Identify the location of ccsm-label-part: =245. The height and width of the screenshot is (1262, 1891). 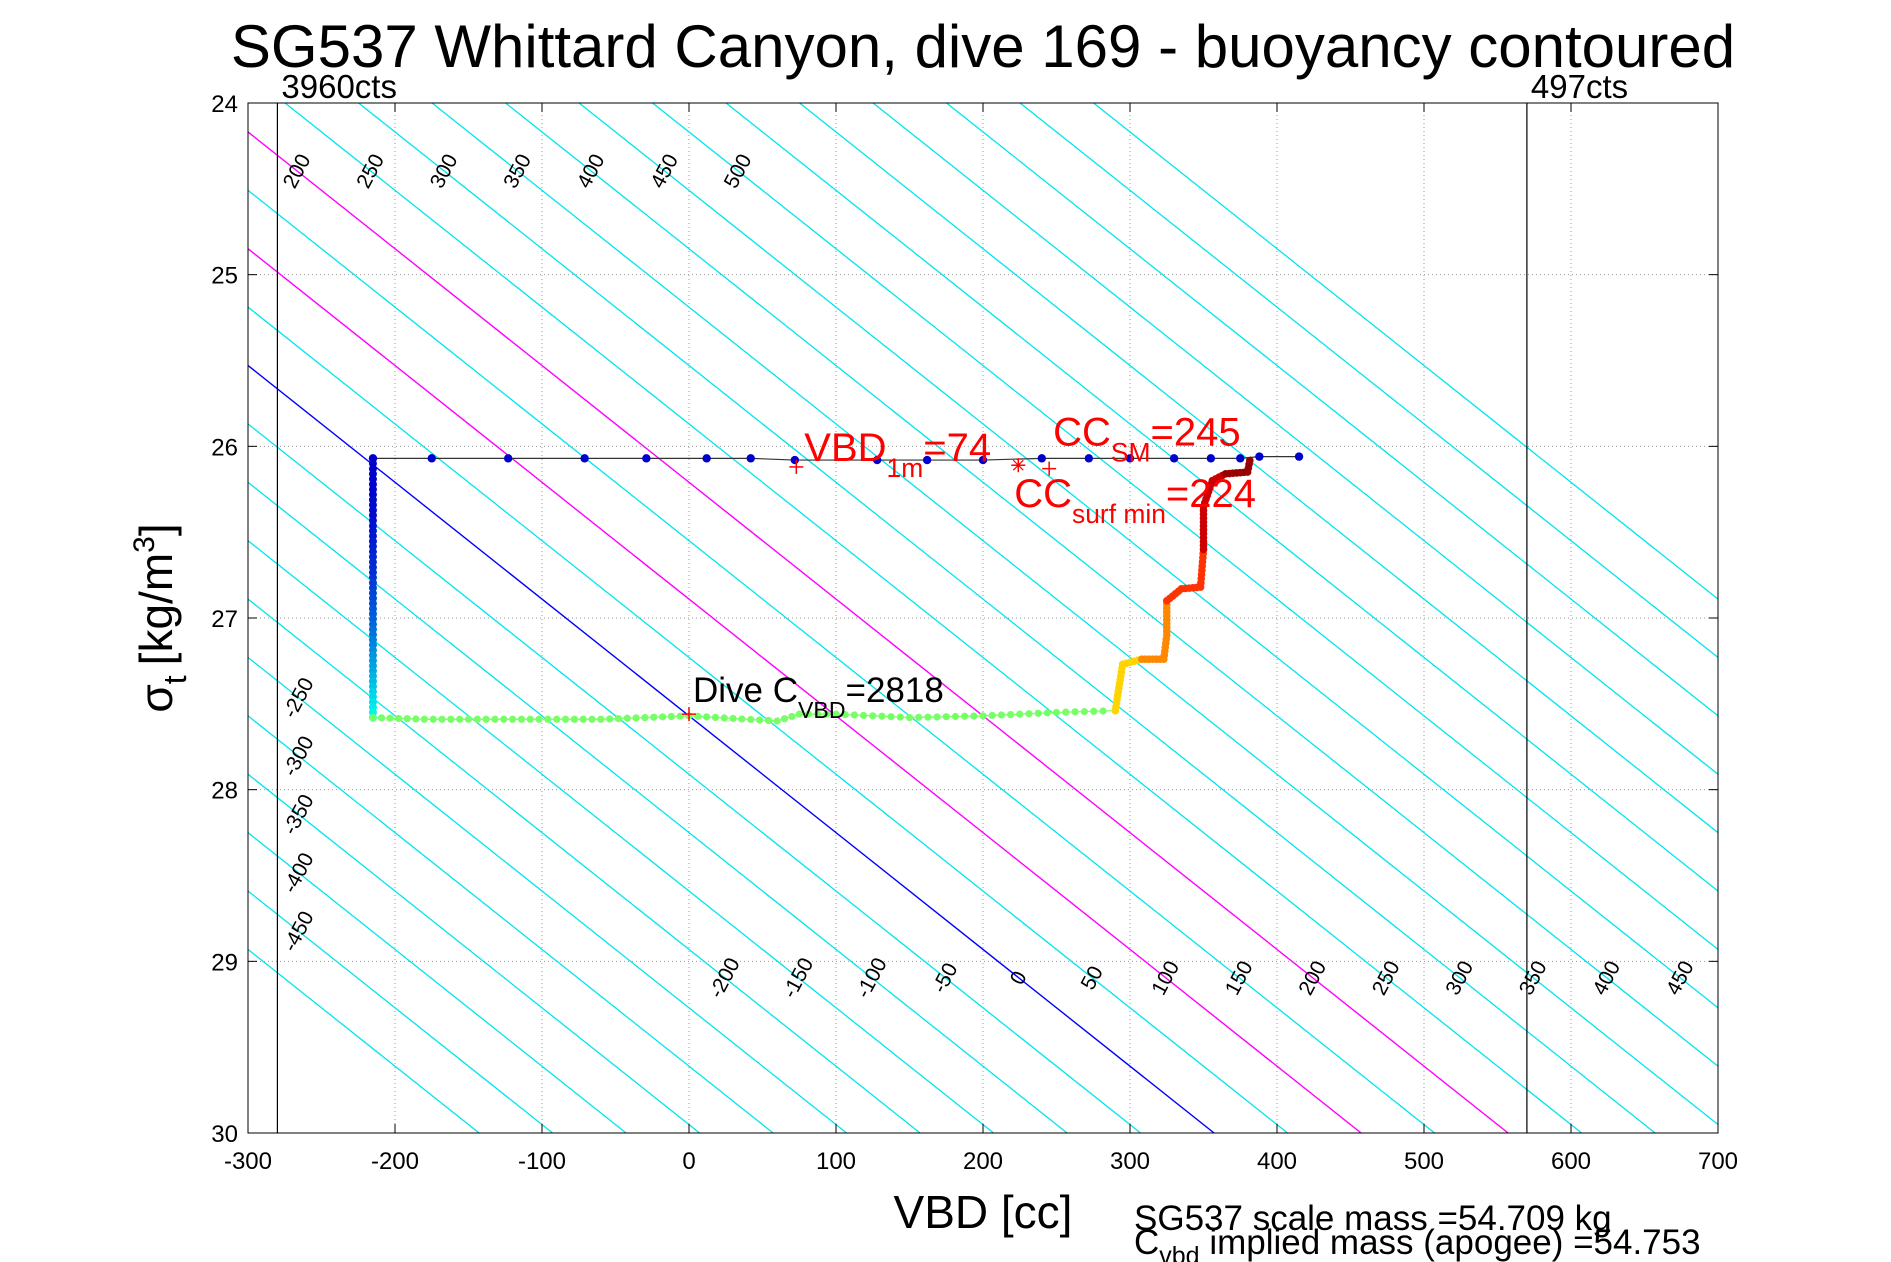
(1196, 433).